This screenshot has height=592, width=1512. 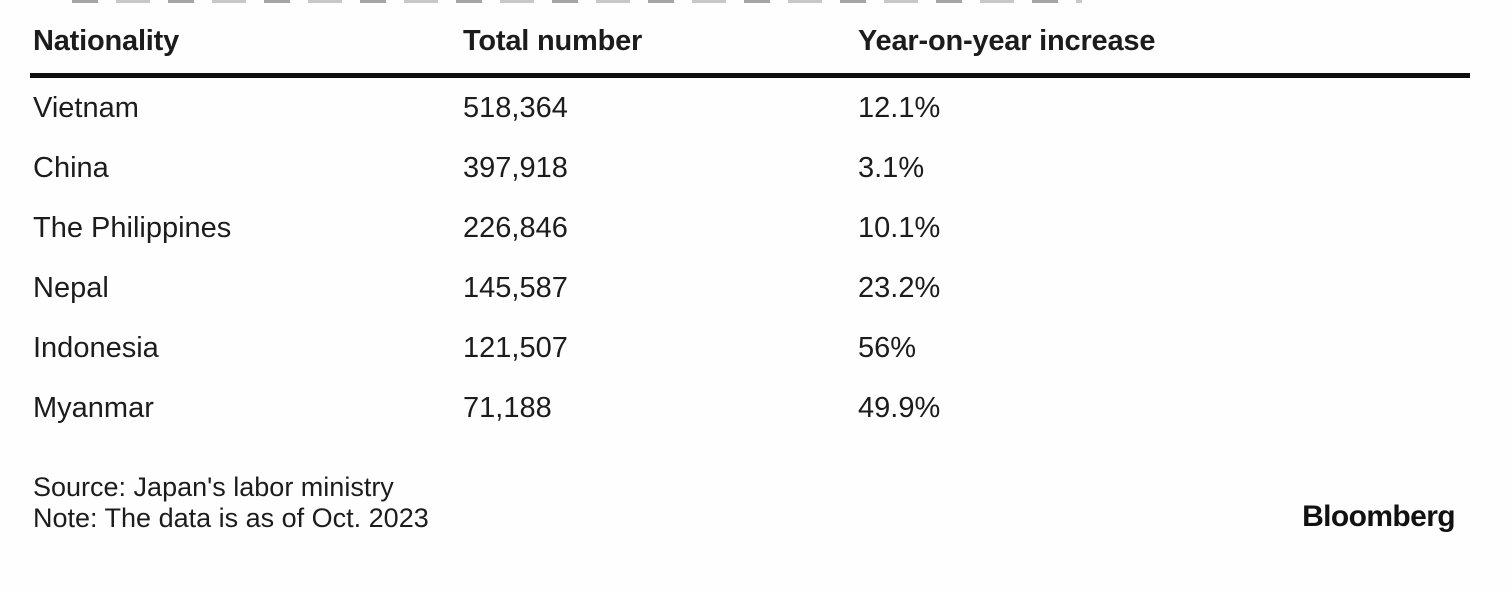 I want to click on yoy-increase-cell: 49.9%, so click(x=899, y=407).